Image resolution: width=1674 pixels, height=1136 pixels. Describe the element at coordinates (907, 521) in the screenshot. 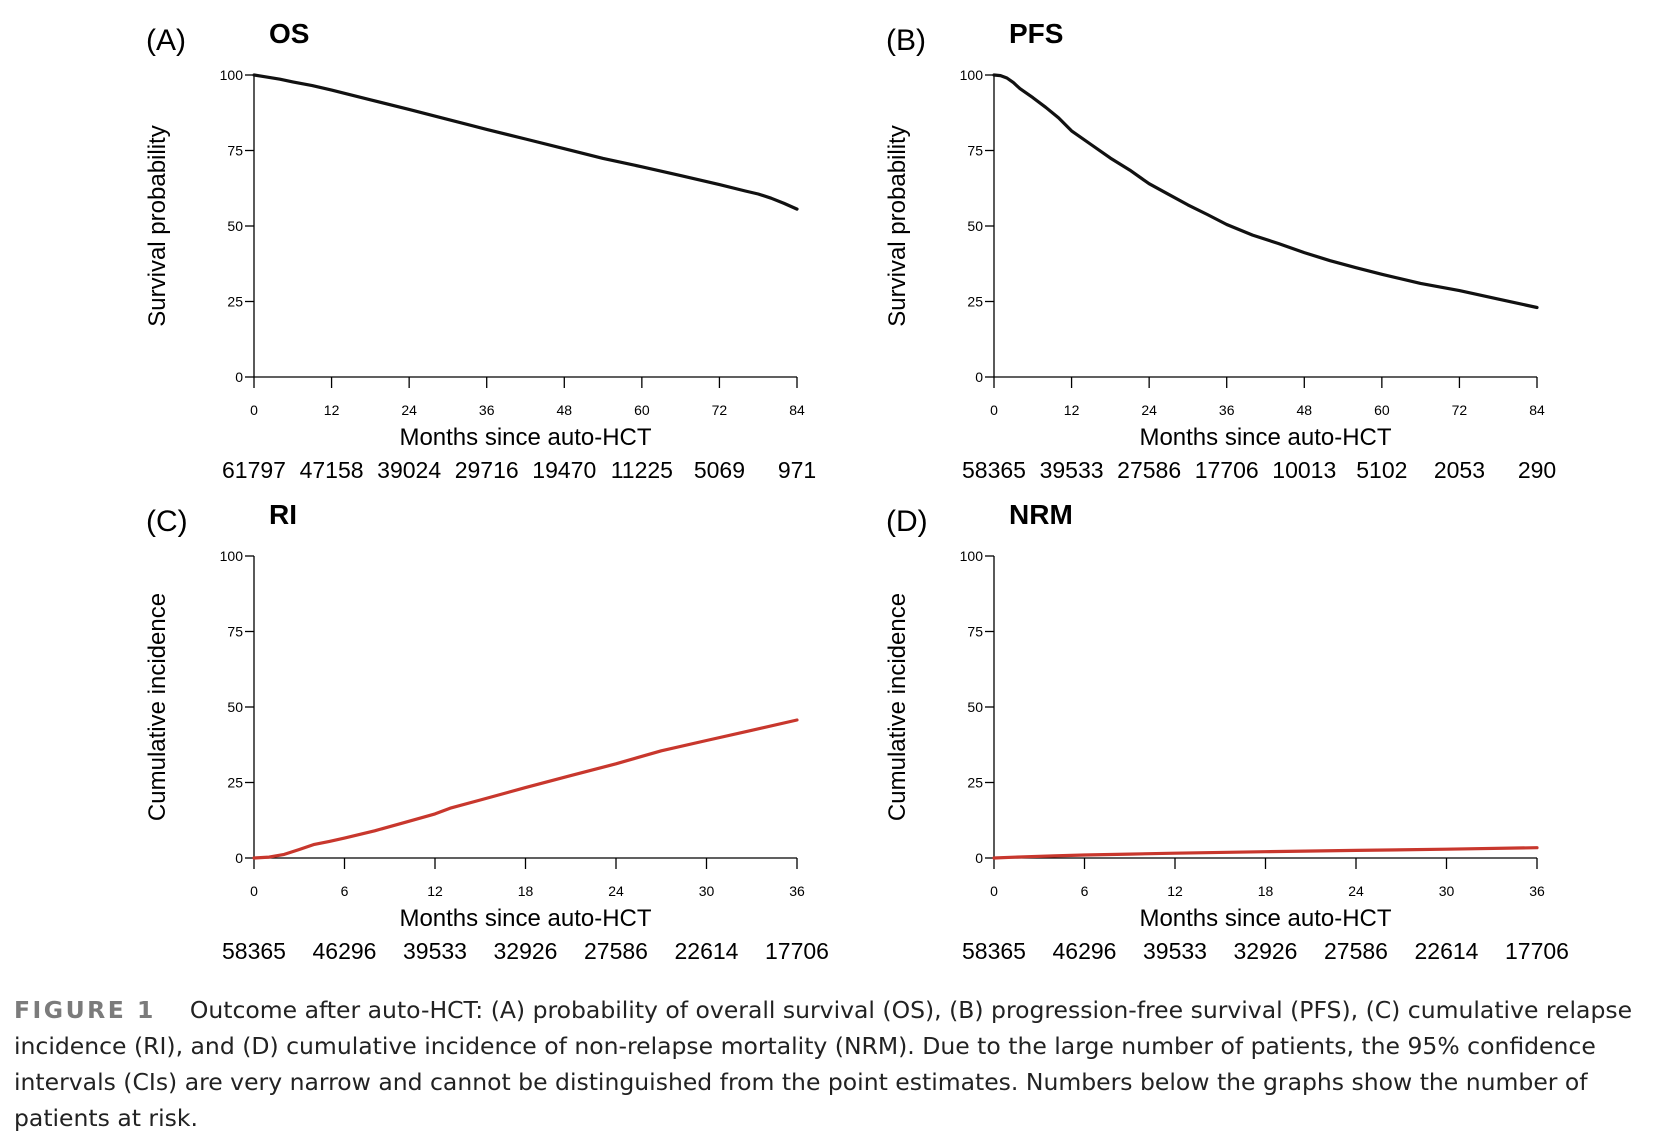

I see `panel-label: (D)` at that location.